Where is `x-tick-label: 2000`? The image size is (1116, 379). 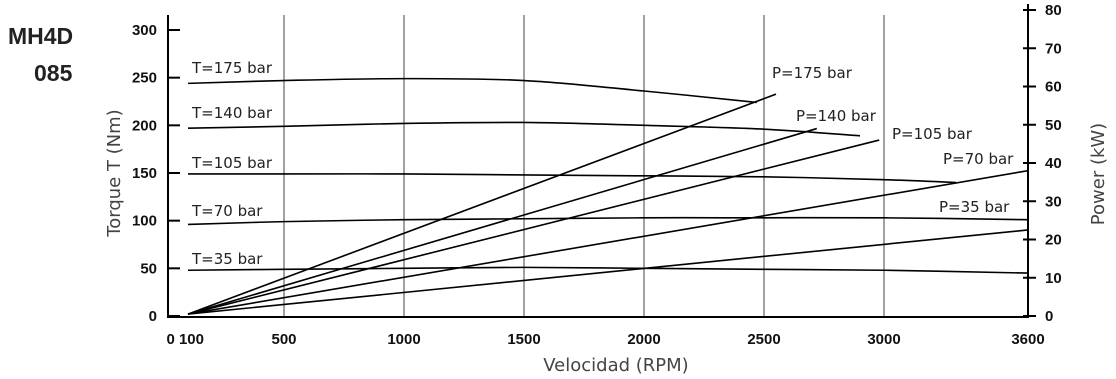
x-tick-label: 2000 is located at coordinates (643, 339).